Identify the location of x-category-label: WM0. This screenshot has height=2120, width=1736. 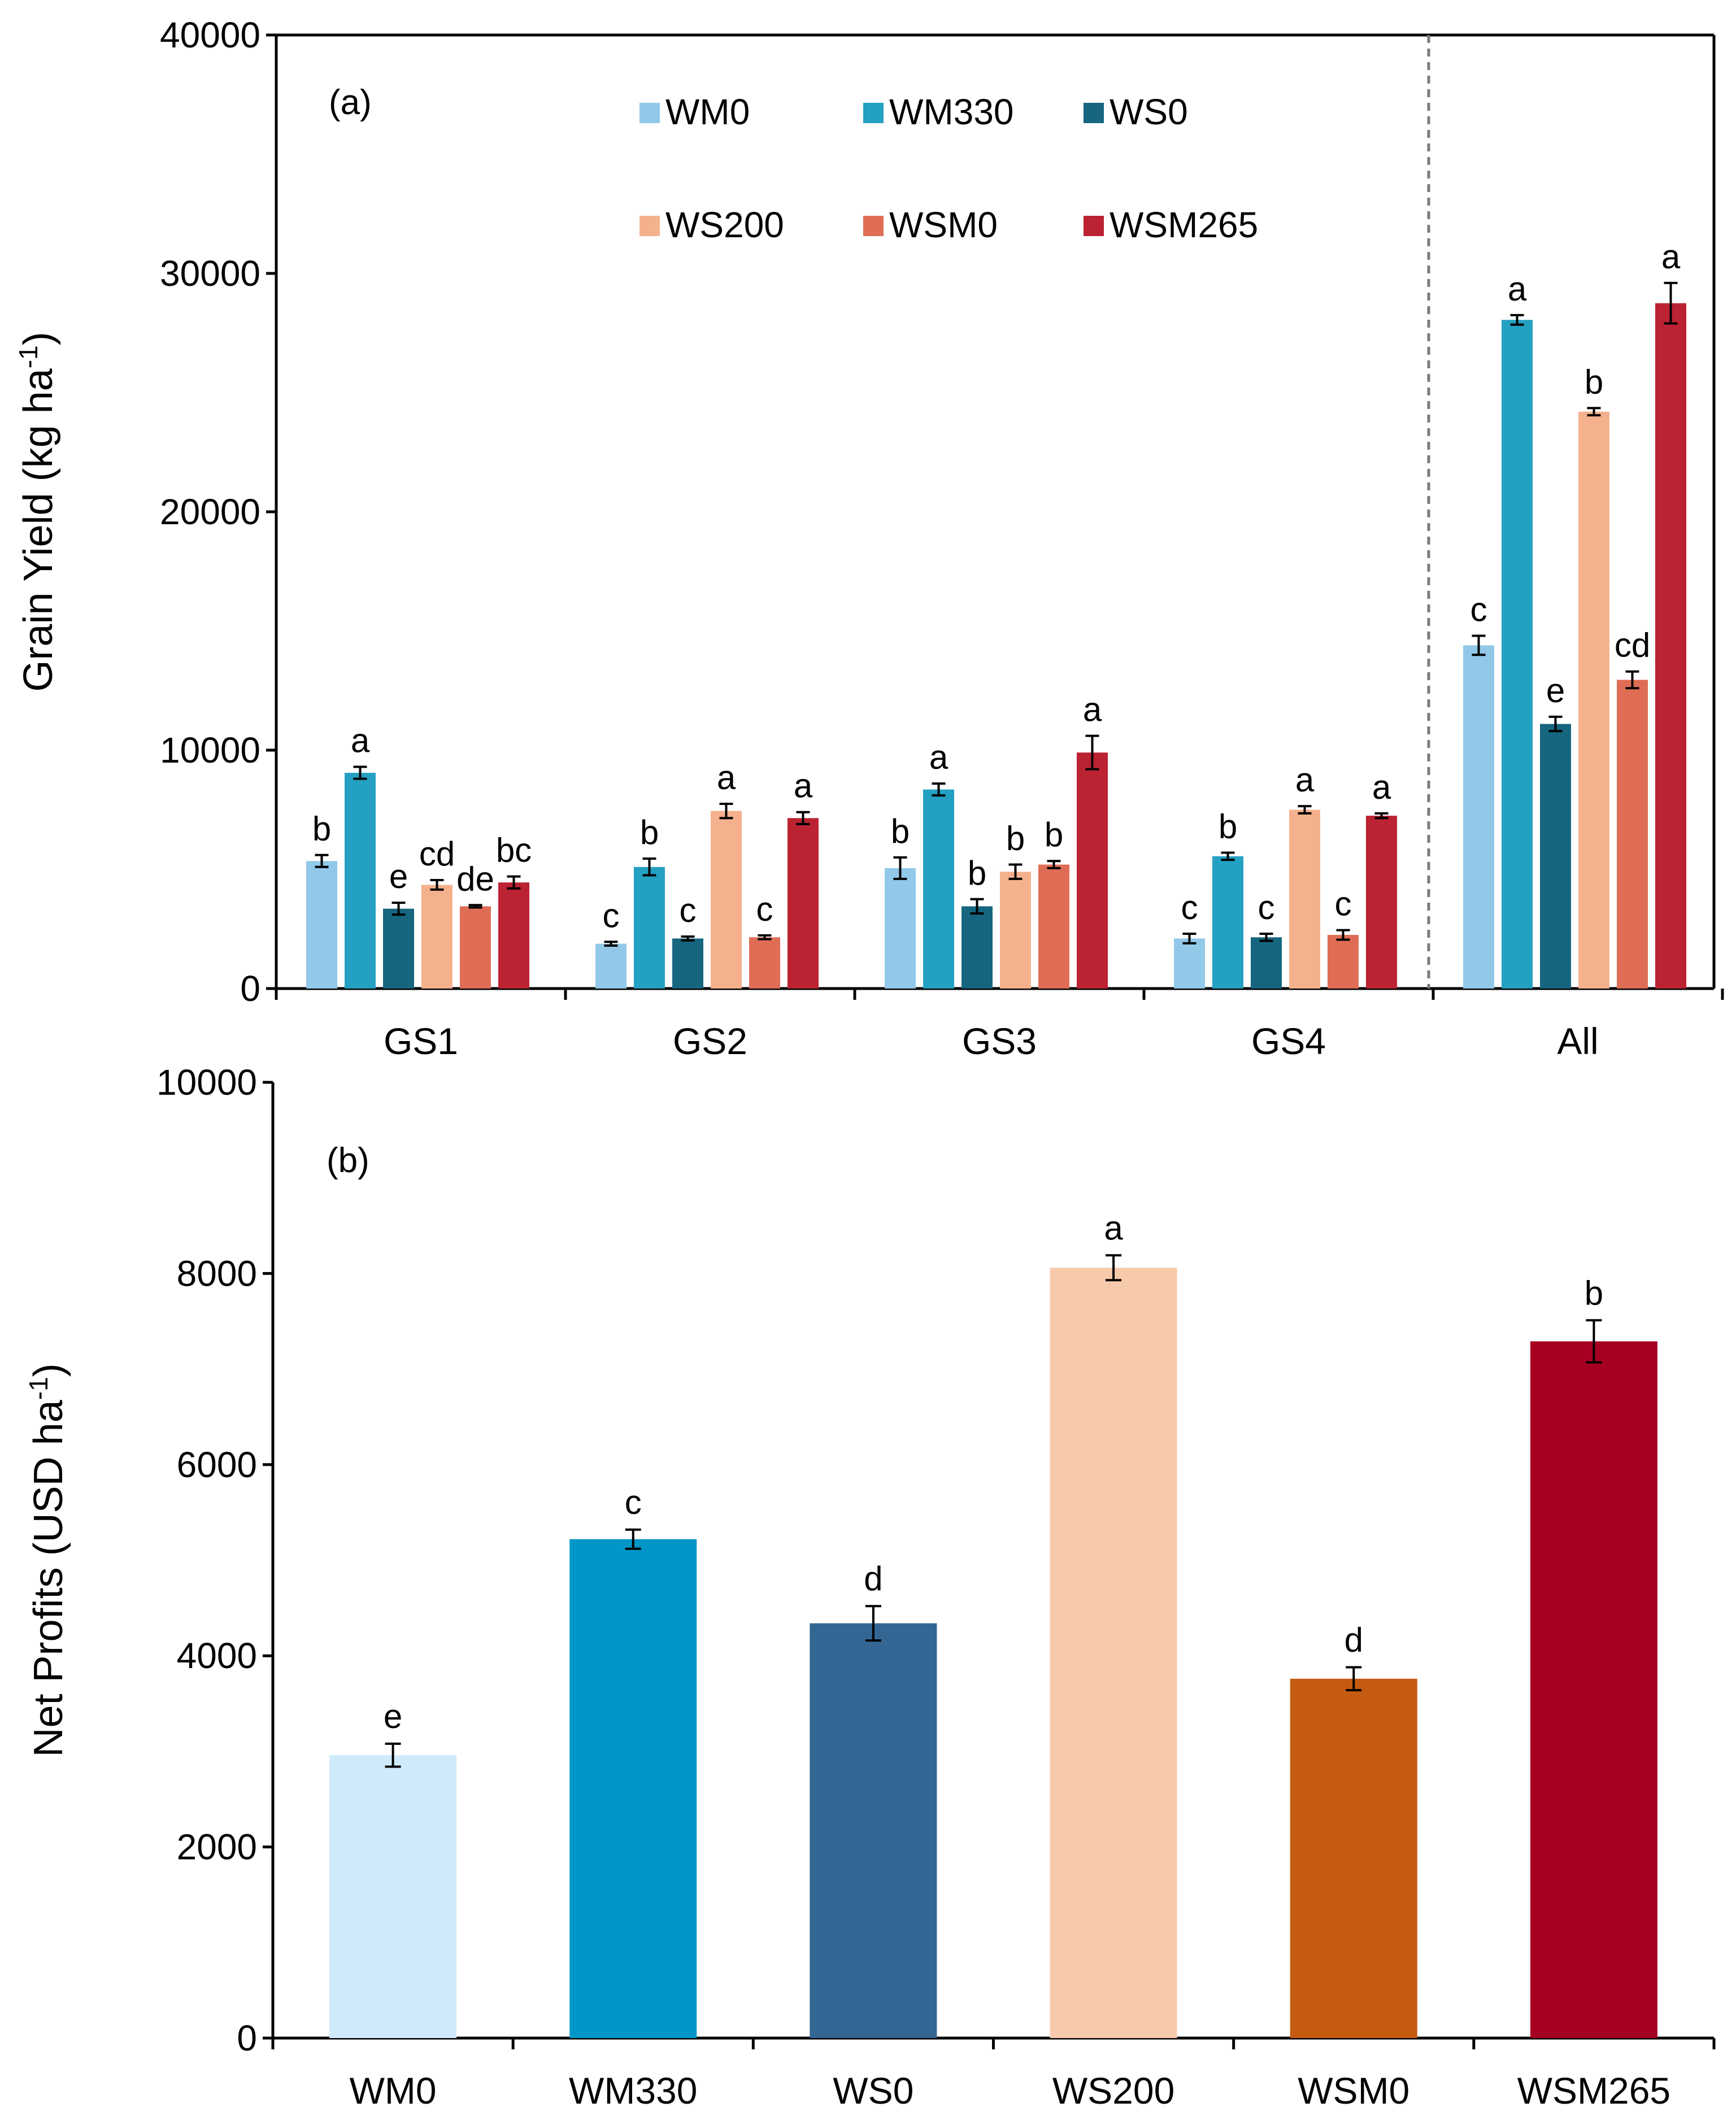
(393, 2091).